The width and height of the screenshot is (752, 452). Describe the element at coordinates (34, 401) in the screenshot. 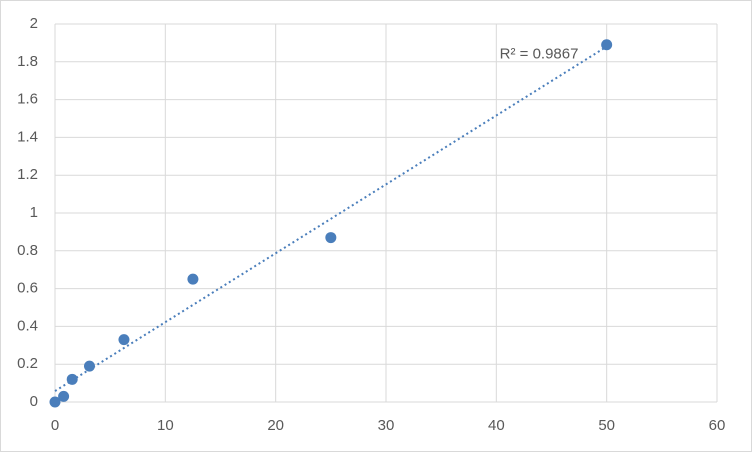

I see `y-tick-label: 0` at that location.